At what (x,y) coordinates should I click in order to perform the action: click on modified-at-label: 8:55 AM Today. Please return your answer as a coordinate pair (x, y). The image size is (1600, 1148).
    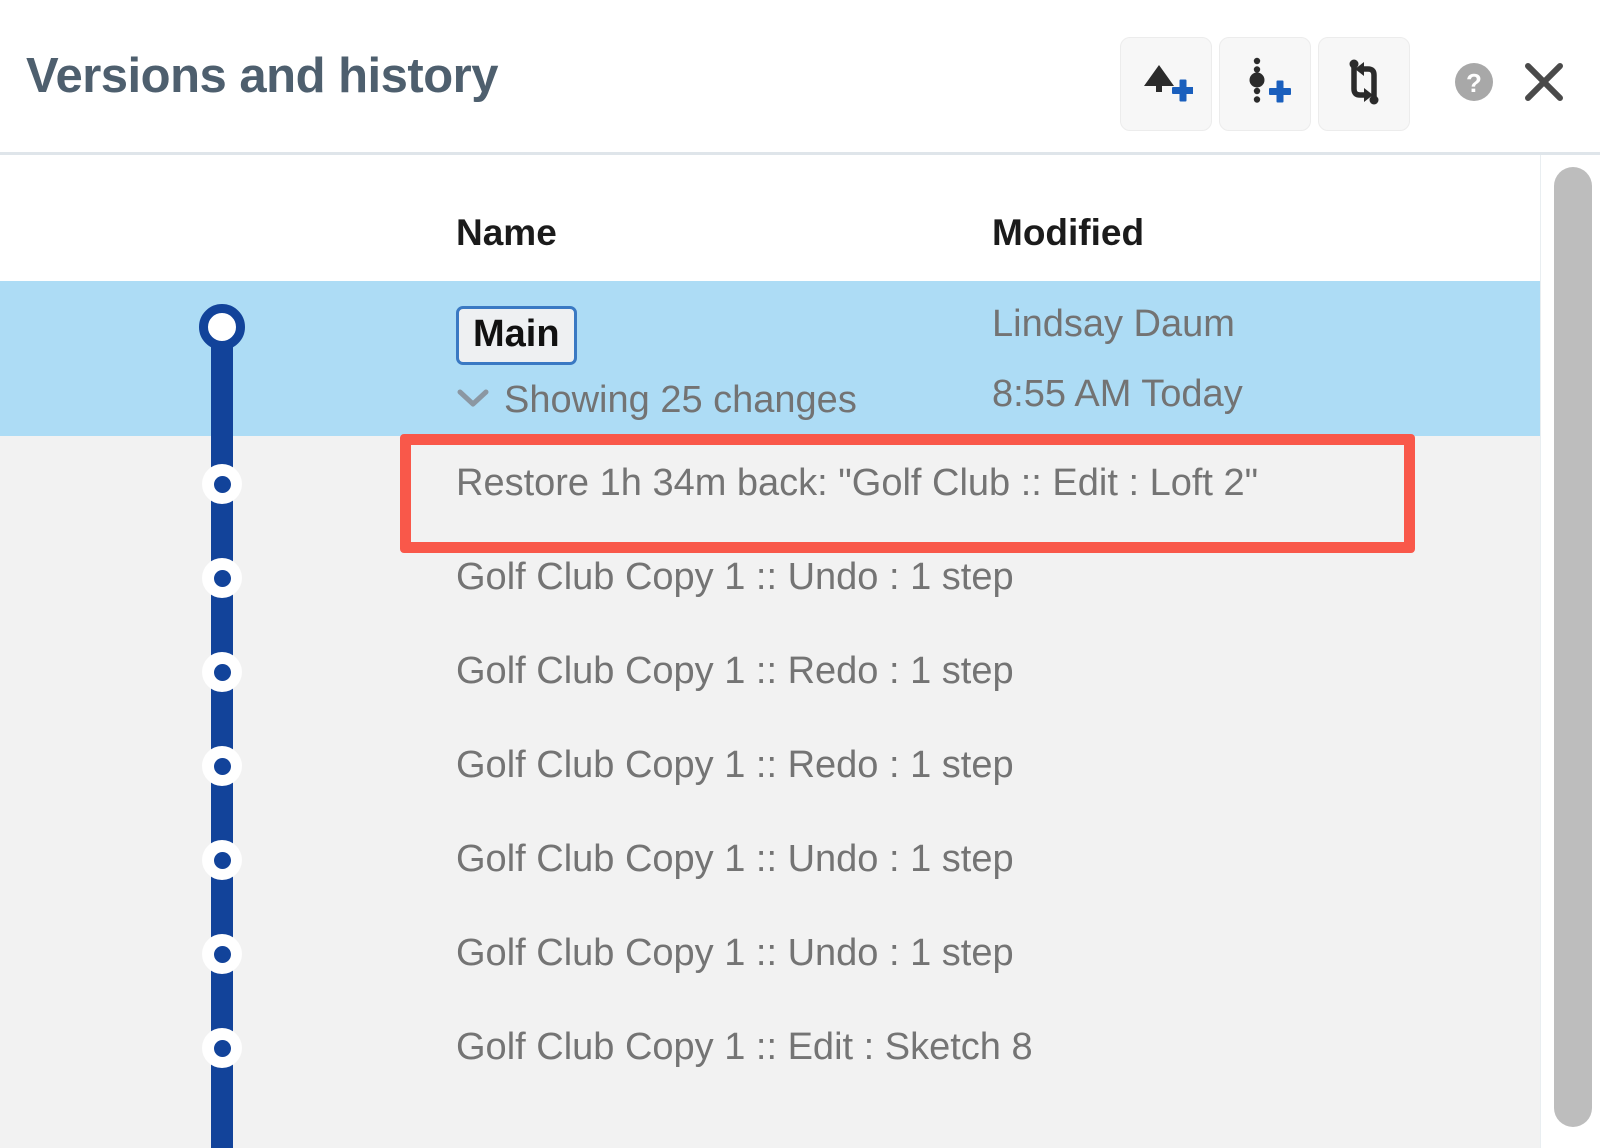
    Looking at the image, I should click on (1117, 394).